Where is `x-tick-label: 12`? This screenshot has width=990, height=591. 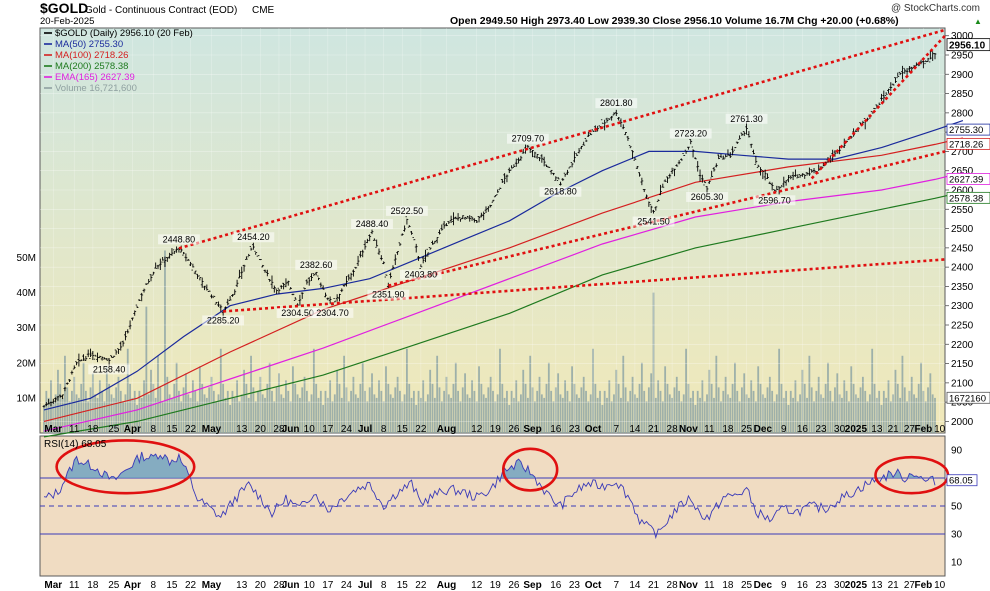 x-tick-label: 12 is located at coordinates (477, 429).